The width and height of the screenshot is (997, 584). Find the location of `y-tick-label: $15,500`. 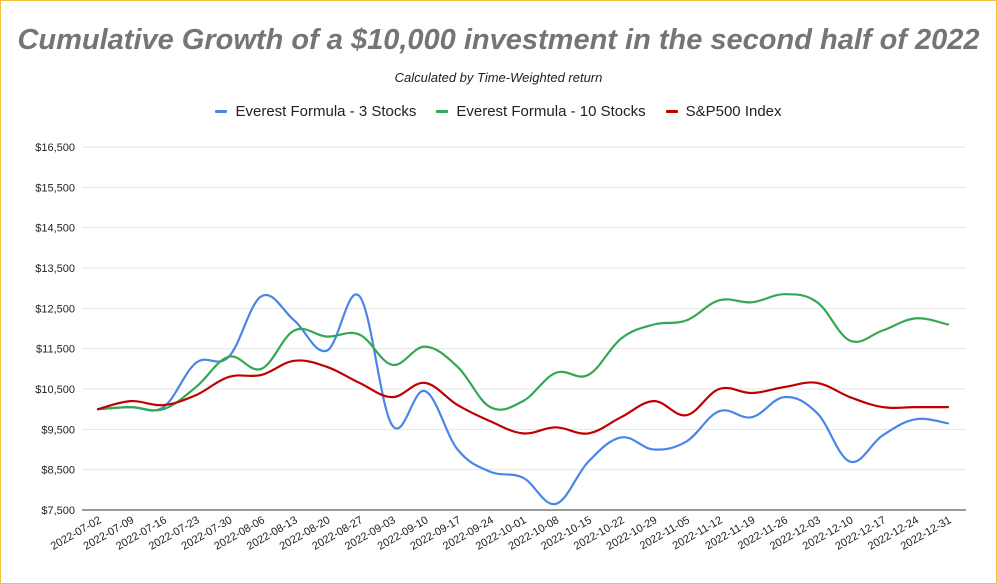

y-tick-label: $15,500 is located at coordinates (55, 188).